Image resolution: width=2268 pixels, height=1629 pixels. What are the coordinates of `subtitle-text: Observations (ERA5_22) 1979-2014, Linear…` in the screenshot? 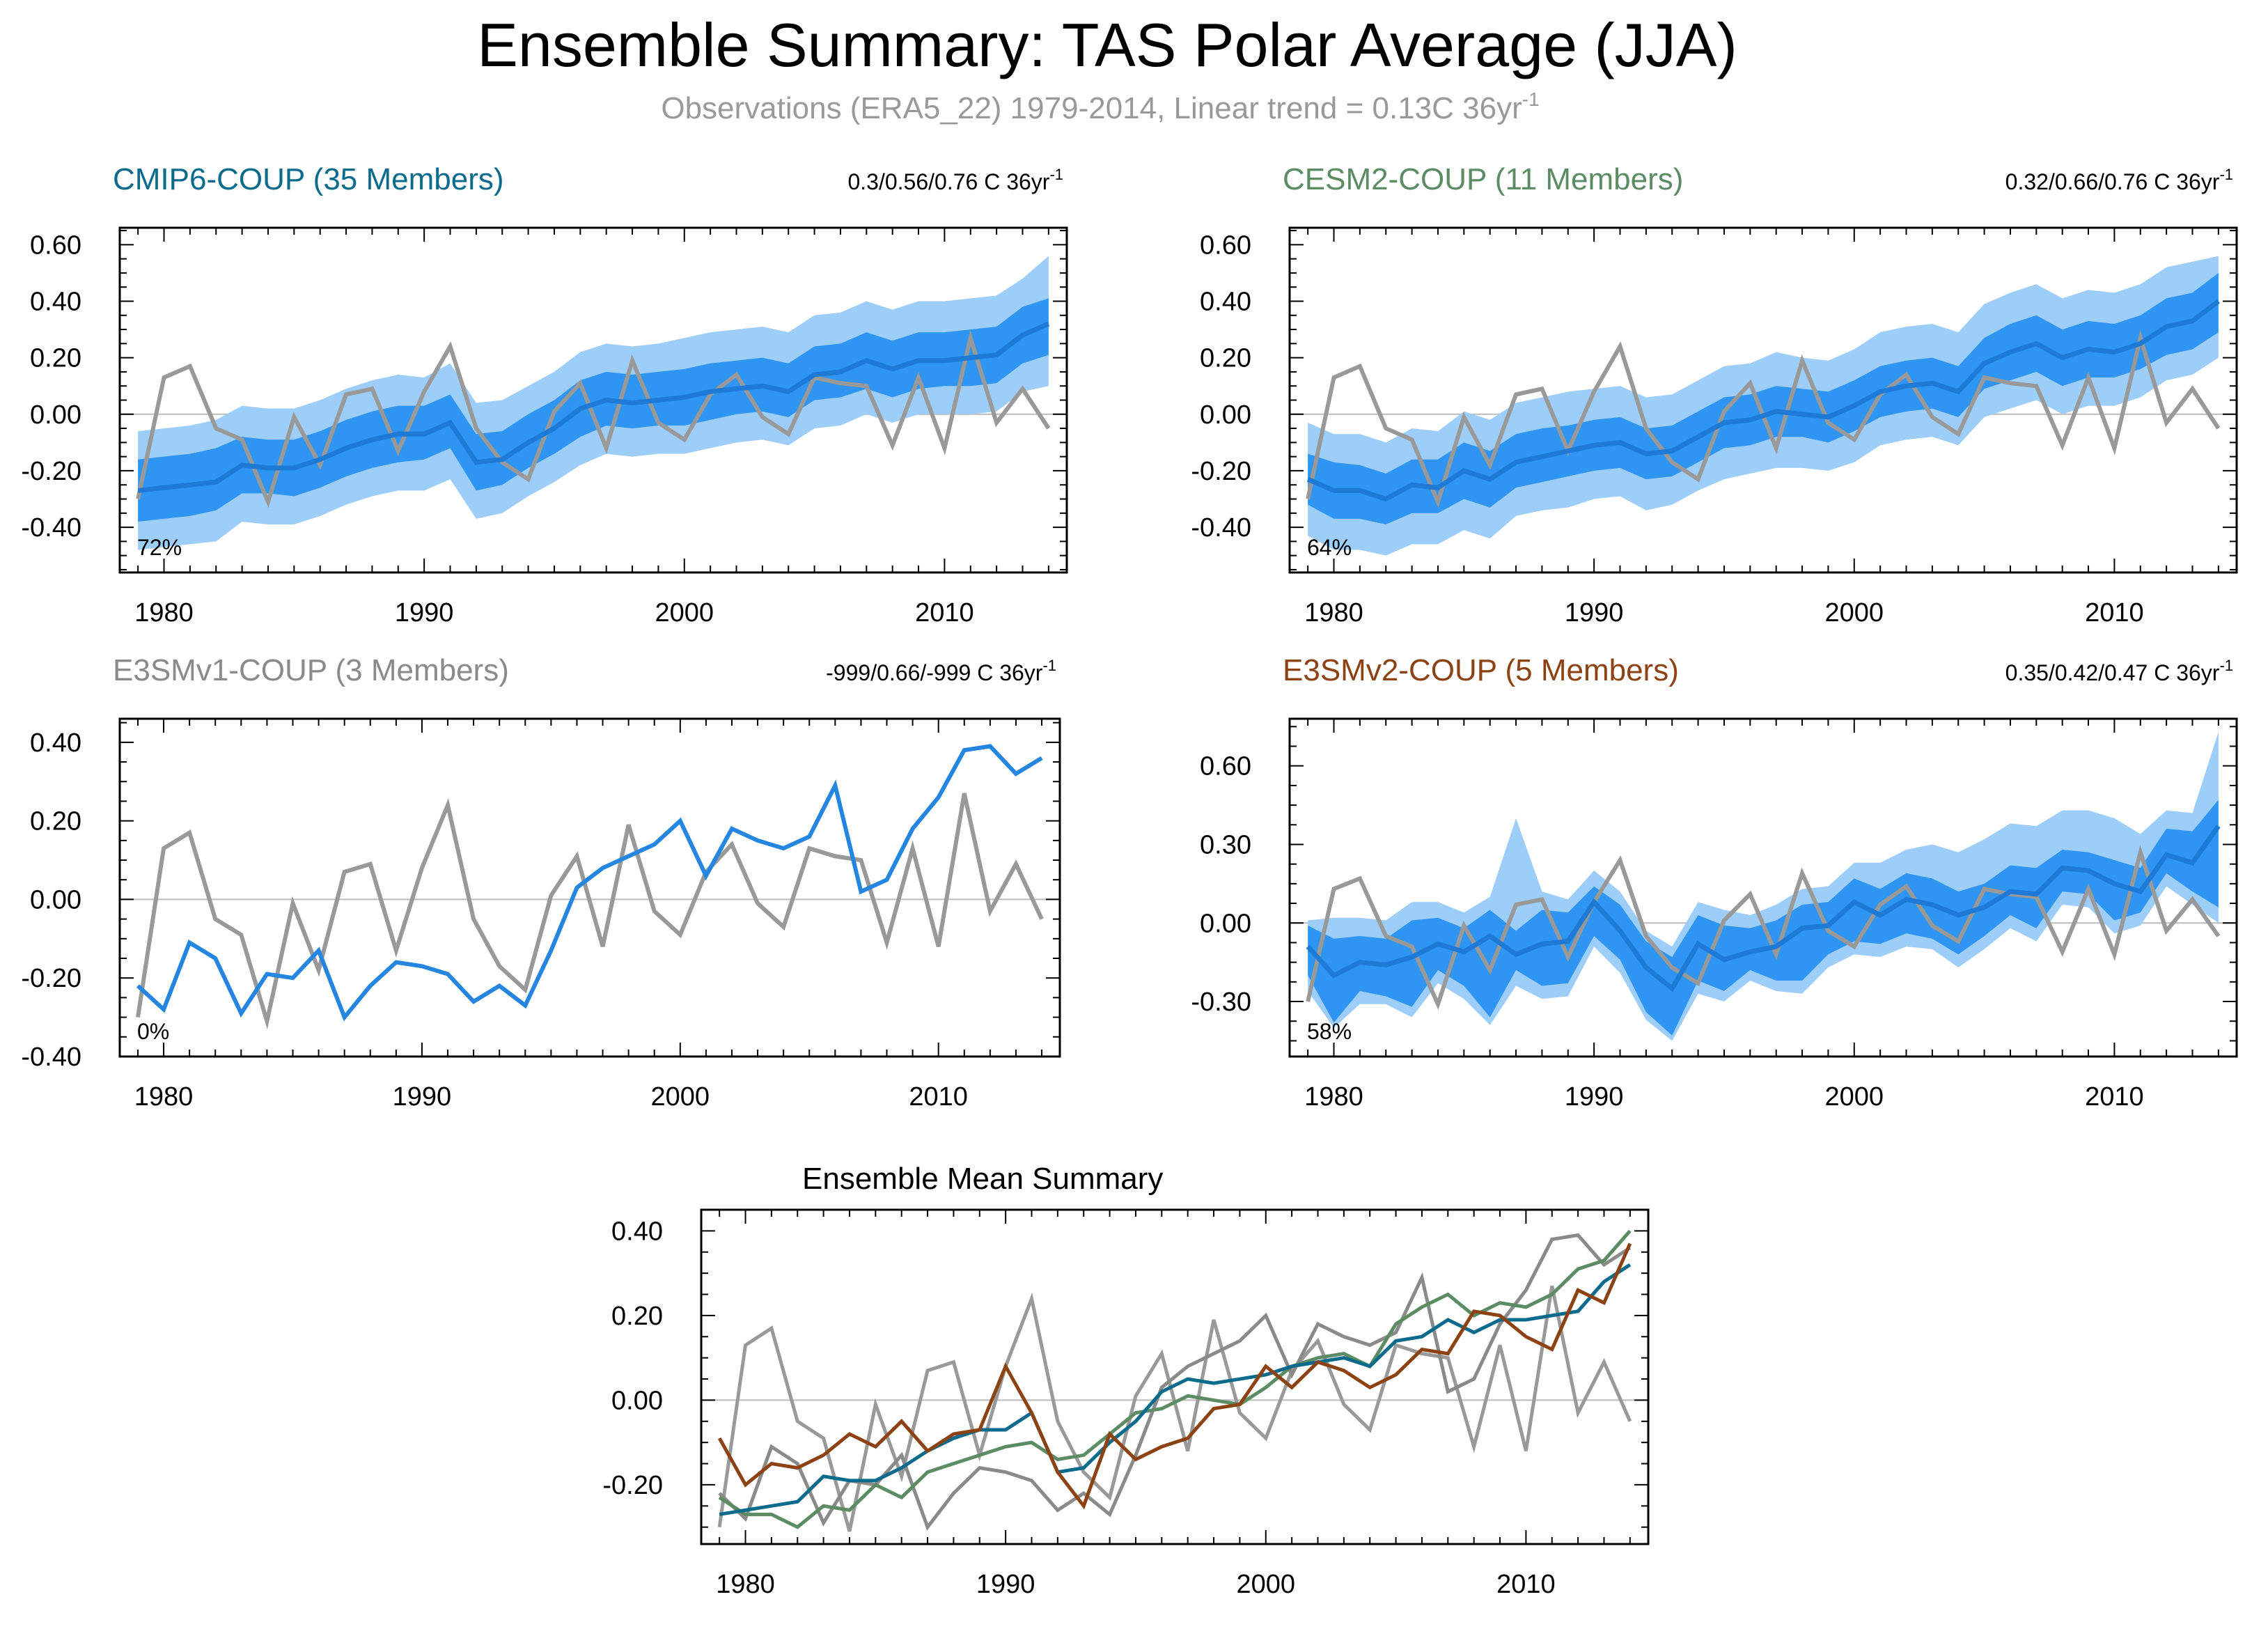 It's located at (1091, 108).